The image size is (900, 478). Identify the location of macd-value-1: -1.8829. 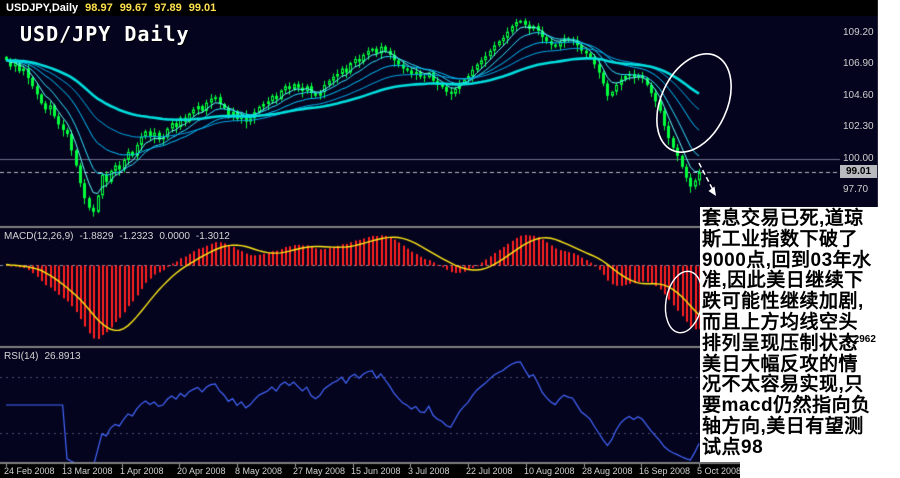
(96, 236).